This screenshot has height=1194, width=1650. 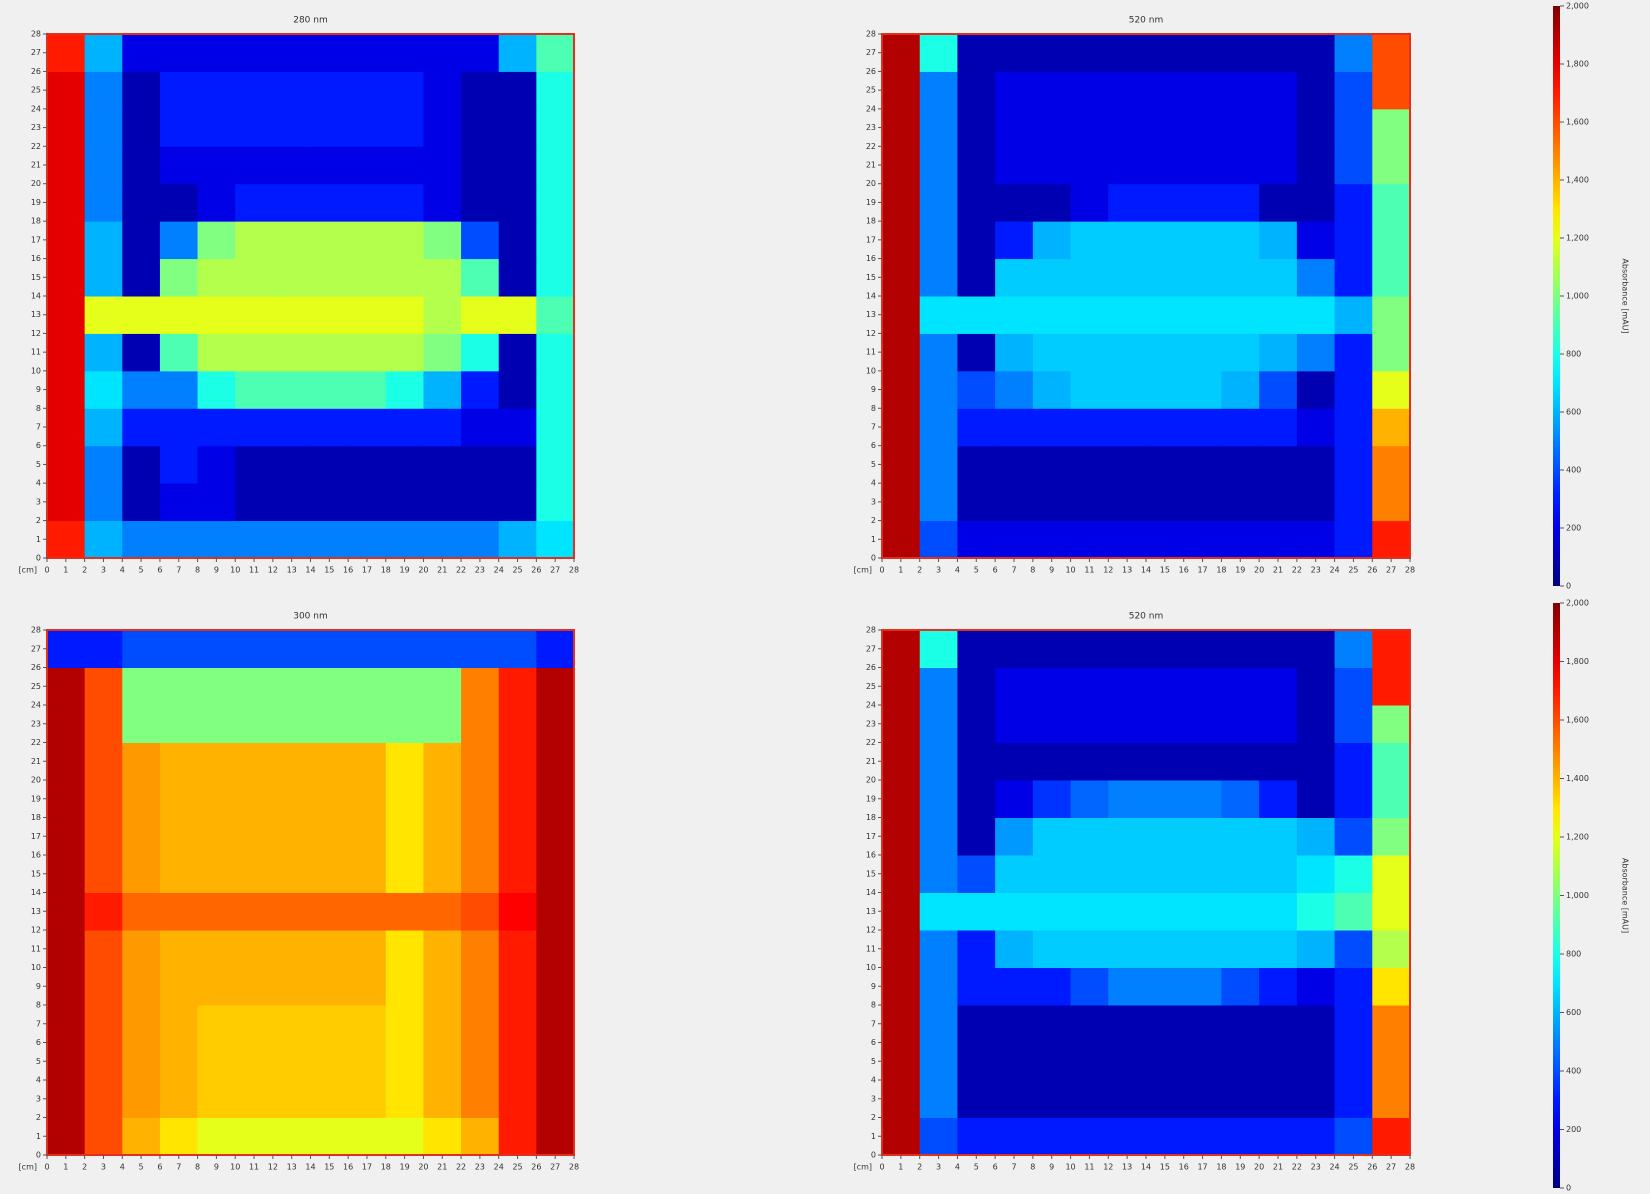 I want to click on x-tick-label: 27, so click(x=1391, y=570).